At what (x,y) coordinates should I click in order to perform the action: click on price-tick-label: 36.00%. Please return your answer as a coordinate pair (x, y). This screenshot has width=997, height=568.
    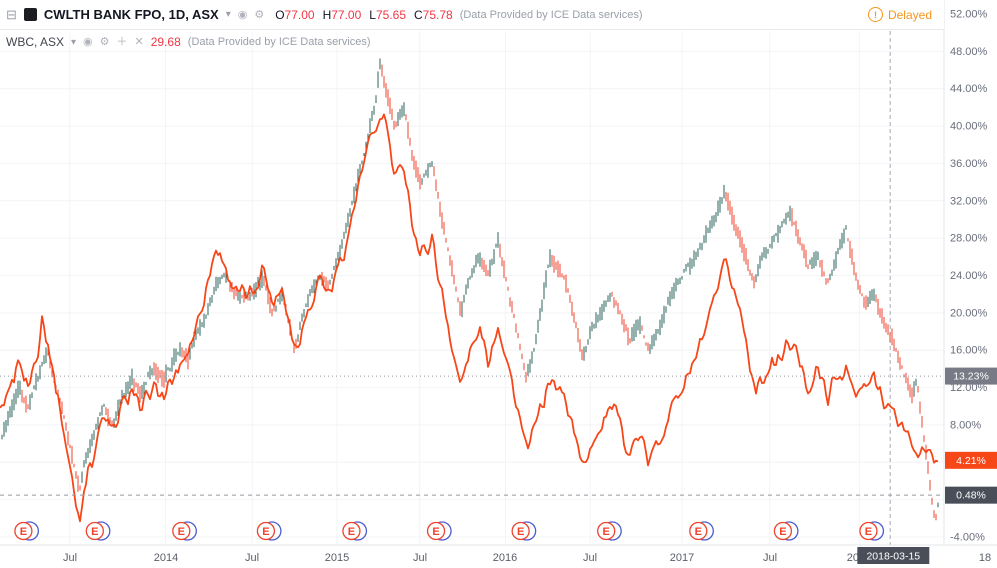
    Looking at the image, I should click on (969, 164).